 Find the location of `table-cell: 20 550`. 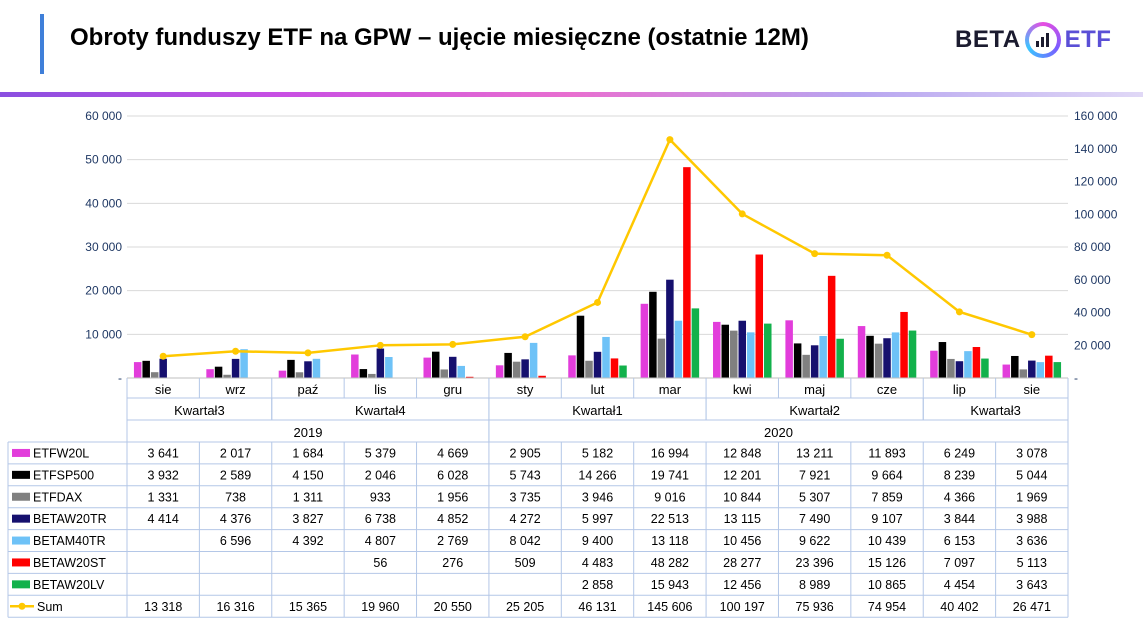

table-cell: 20 550 is located at coordinates (453, 607).